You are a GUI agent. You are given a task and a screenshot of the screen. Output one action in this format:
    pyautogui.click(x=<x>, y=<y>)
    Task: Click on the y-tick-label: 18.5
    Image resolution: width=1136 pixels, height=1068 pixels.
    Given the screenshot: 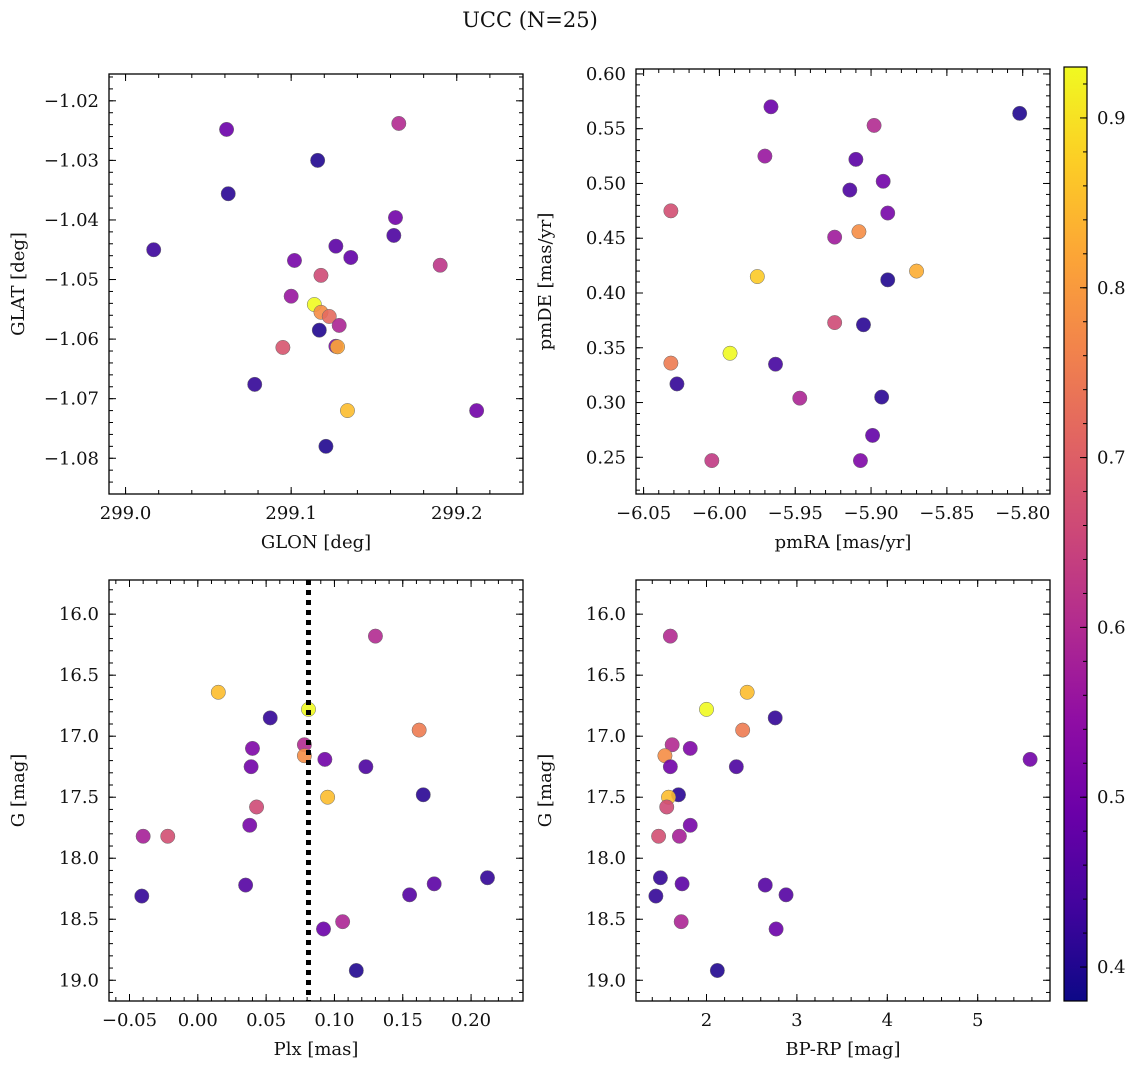 What is the action you would take?
    pyautogui.click(x=79, y=919)
    